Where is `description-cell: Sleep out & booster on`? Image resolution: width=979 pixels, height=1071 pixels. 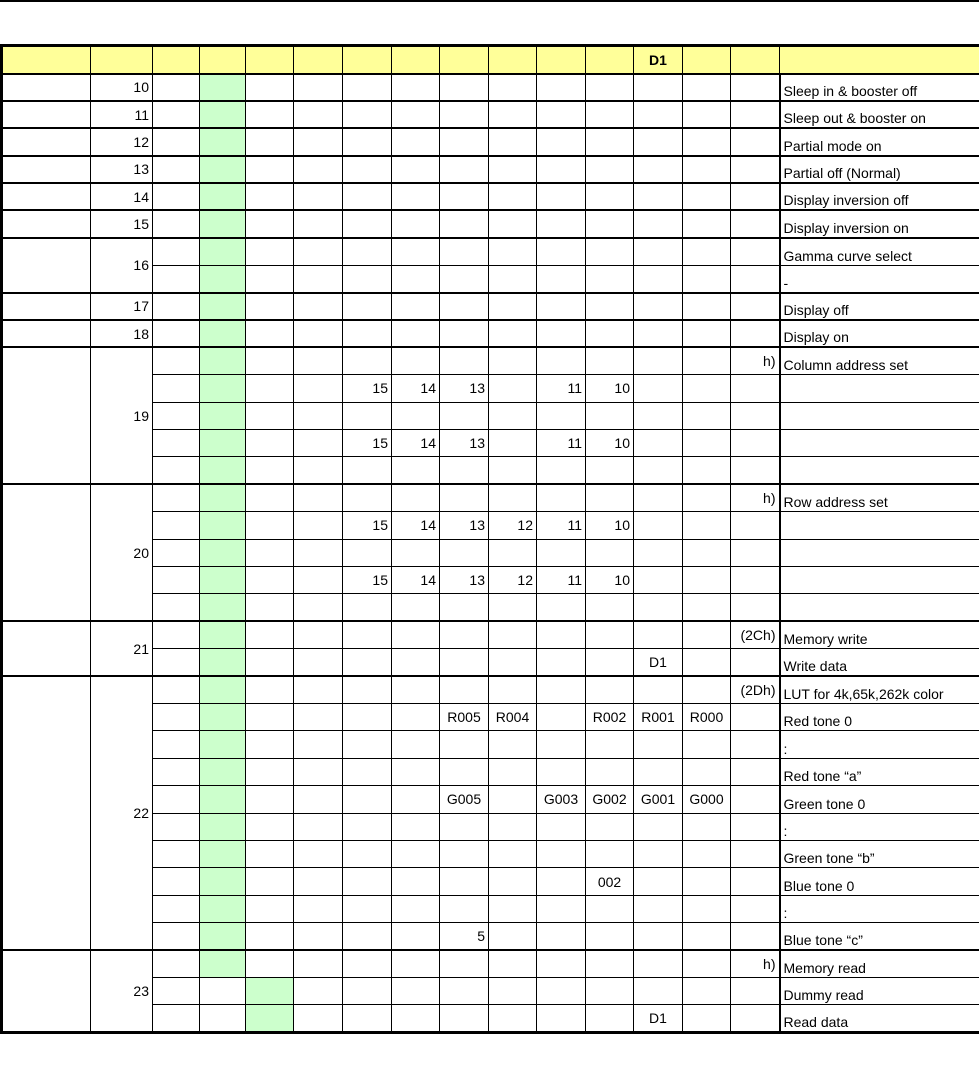
description-cell: Sleep out & booster on is located at coordinates (878, 114).